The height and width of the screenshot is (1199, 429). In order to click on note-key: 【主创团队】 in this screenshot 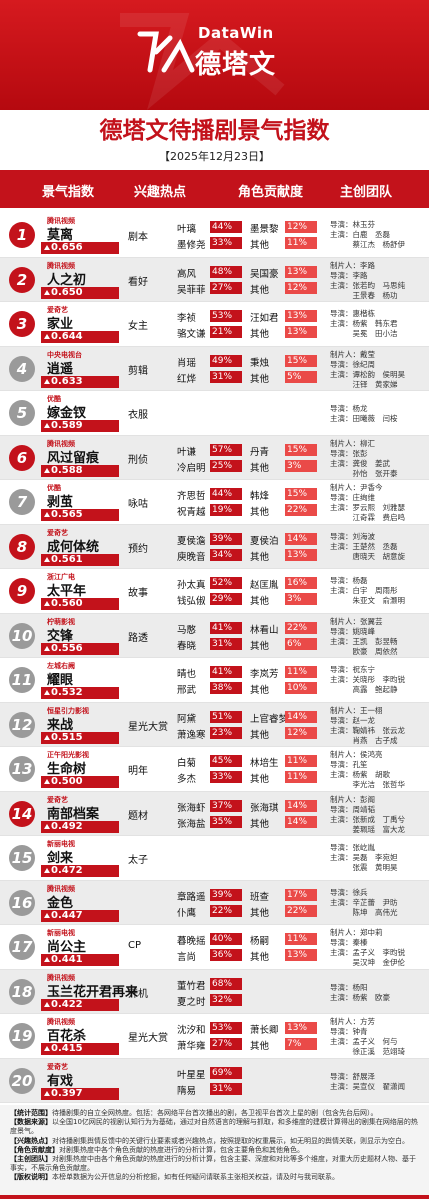, I will do `click(31, 1159)`.